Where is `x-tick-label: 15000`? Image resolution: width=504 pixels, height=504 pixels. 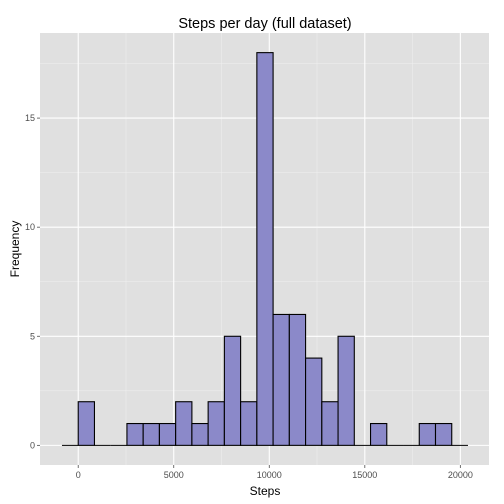
x-tick-label: 15000 is located at coordinates (364, 475).